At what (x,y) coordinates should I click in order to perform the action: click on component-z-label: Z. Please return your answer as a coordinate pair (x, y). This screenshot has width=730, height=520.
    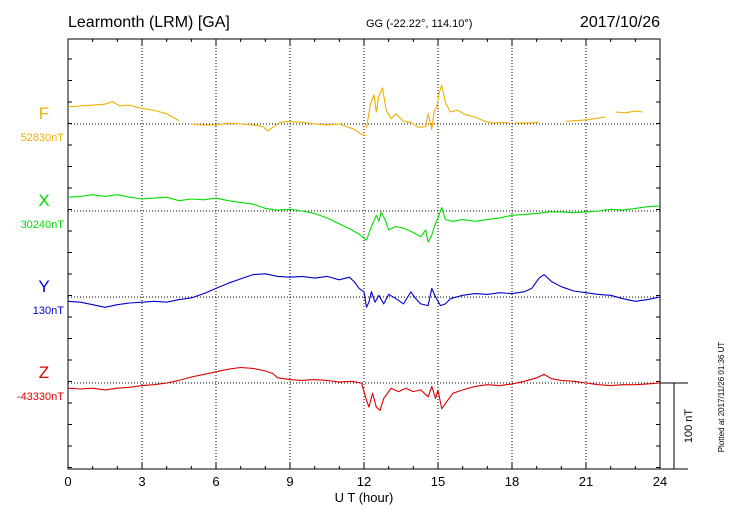
    Looking at the image, I should click on (44, 372).